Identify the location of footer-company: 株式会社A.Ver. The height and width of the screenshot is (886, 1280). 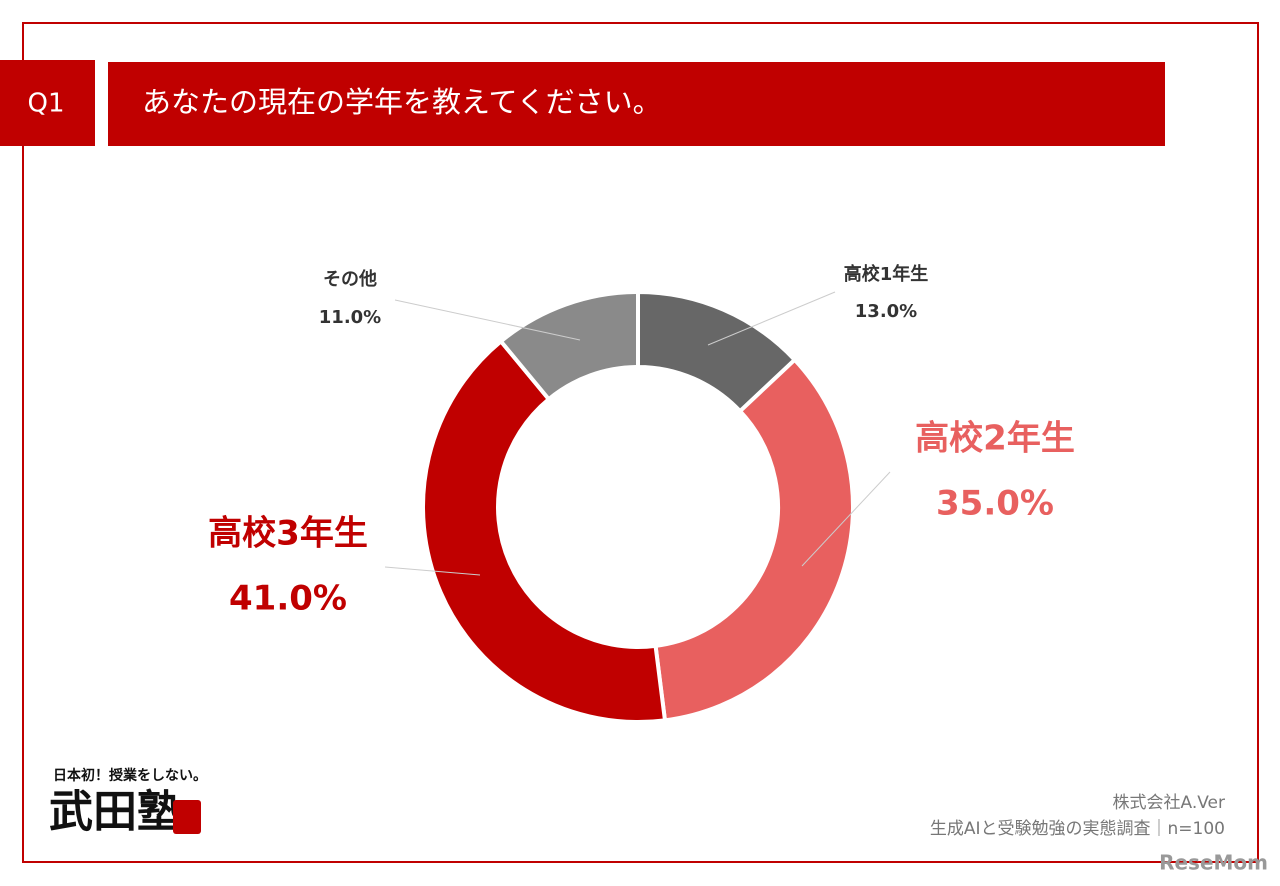
(1169, 803).